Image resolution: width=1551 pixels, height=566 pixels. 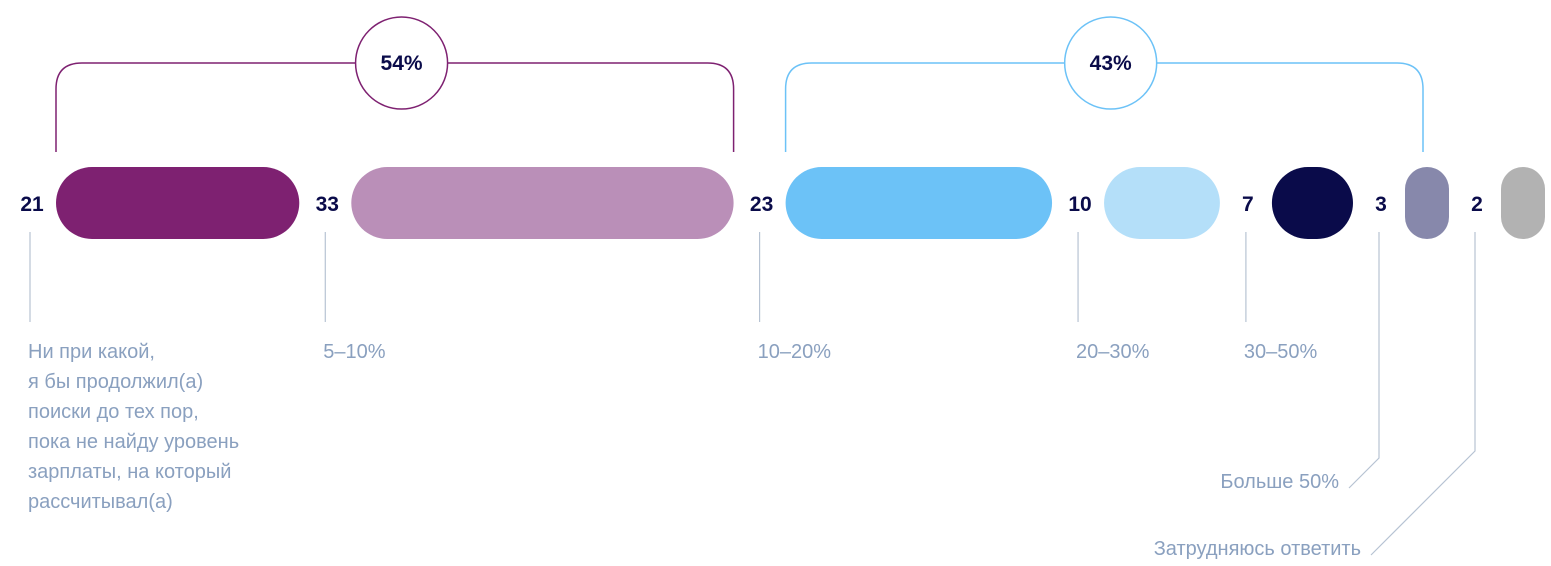 I want to click on category-label-line: поиски до тех пор,, so click(x=113, y=412).